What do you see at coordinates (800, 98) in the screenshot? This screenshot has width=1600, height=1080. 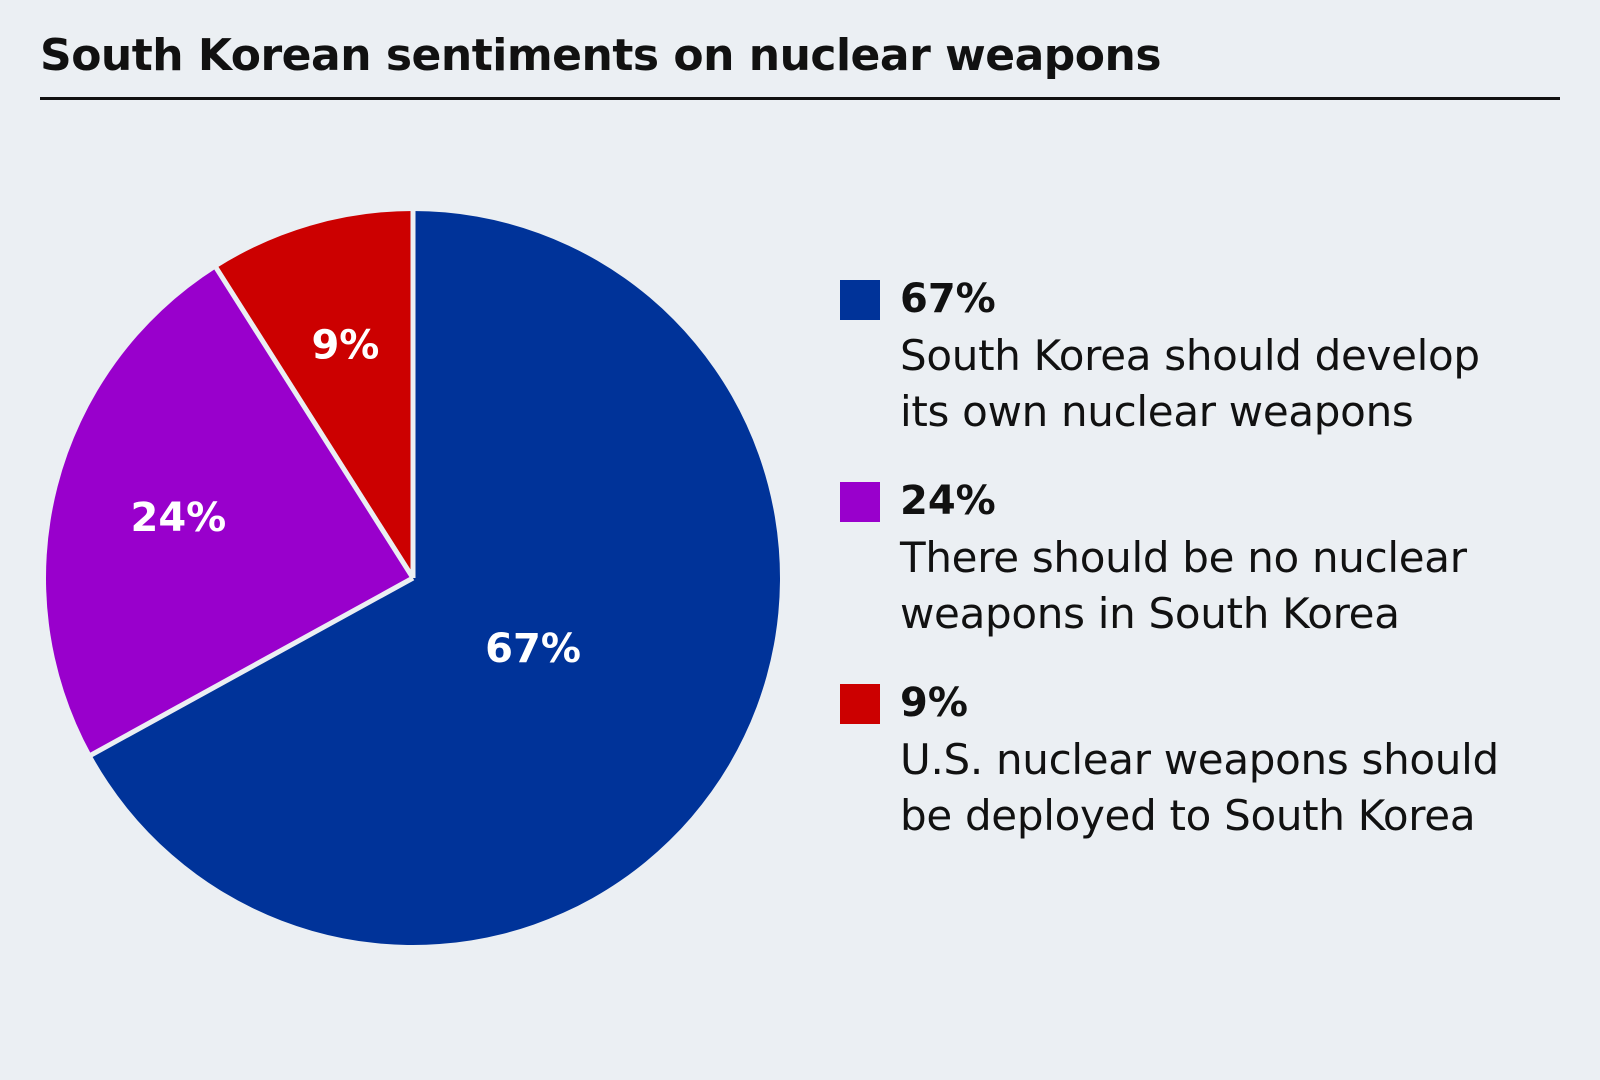 I see `title-divider` at bounding box center [800, 98].